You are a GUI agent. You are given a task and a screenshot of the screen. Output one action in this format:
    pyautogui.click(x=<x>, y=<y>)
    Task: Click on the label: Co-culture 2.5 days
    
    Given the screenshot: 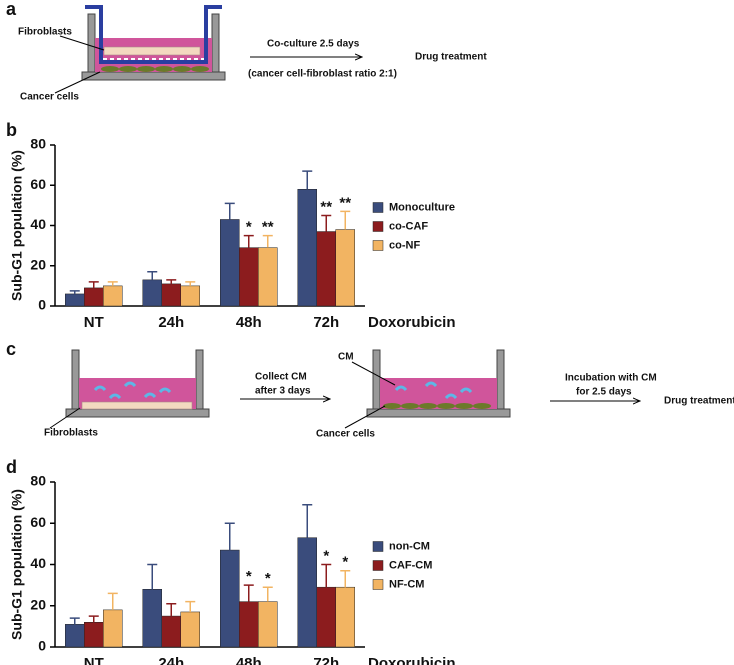 What is the action you would take?
    pyautogui.click(x=313, y=44)
    